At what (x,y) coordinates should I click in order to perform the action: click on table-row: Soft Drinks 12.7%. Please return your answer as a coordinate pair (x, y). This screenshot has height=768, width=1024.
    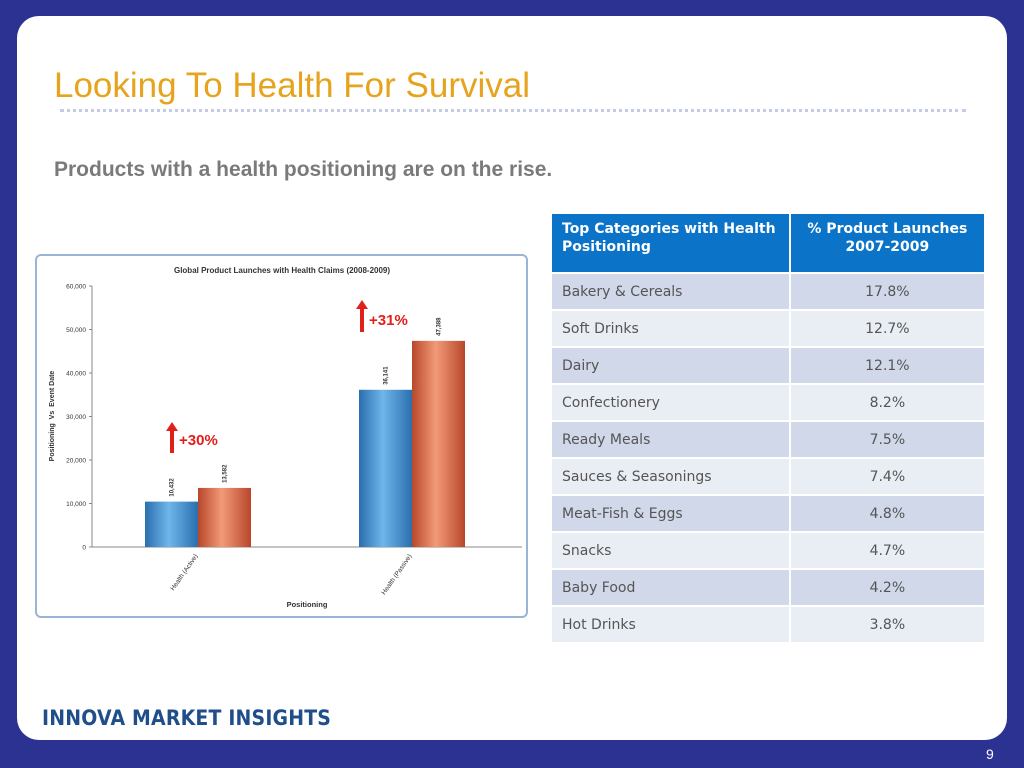
    Looking at the image, I should click on (768, 328).